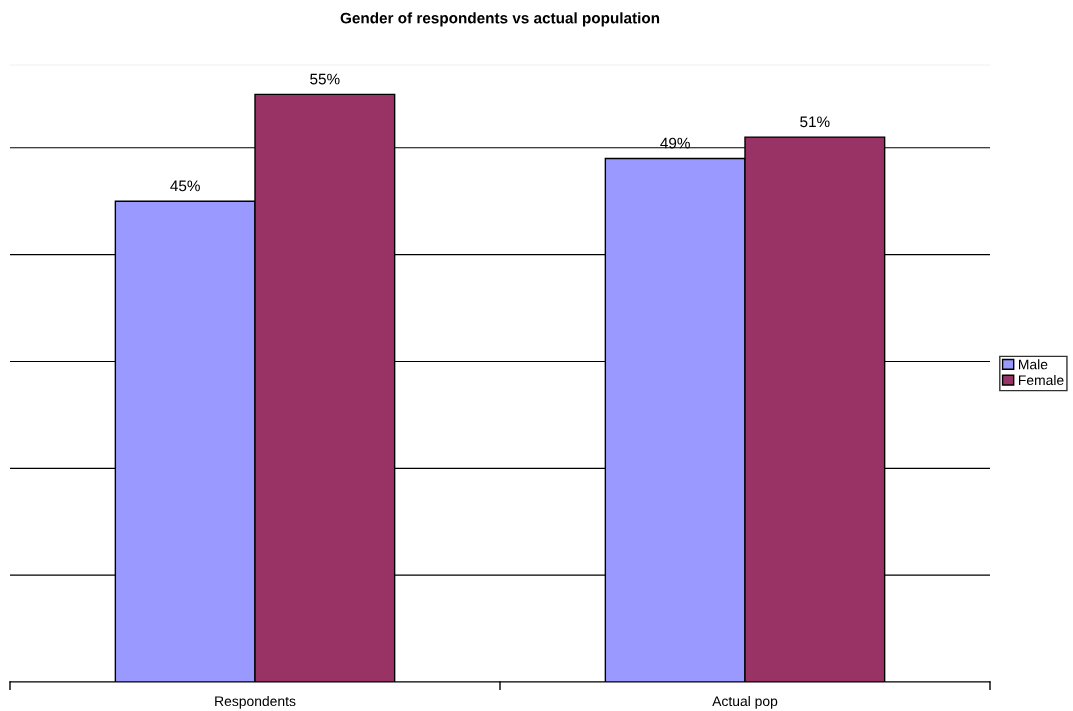 The width and height of the screenshot is (1073, 711). What do you see at coordinates (1033, 364) in the screenshot?
I see `legend-label: Male` at bounding box center [1033, 364].